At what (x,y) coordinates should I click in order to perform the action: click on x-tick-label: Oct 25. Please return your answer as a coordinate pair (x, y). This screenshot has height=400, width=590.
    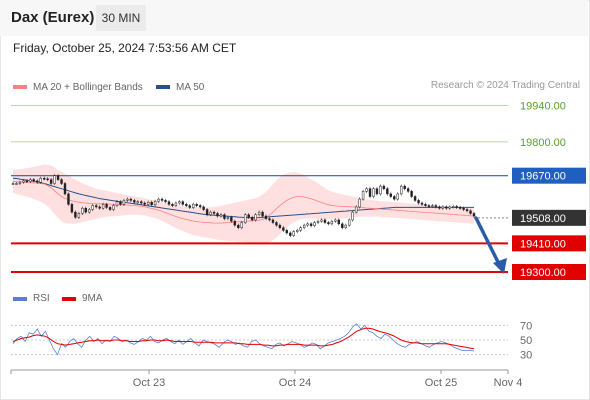
    Looking at the image, I should click on (441, 383).